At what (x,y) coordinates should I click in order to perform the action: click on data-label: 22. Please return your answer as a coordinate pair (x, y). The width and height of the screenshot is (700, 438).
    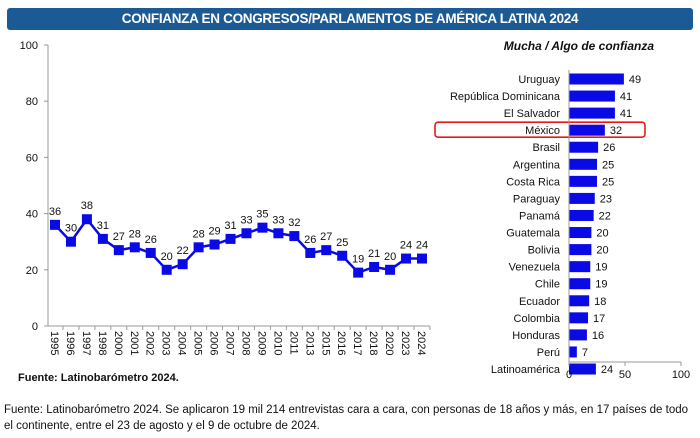
    Looking at the image, I should click on (183, 251).